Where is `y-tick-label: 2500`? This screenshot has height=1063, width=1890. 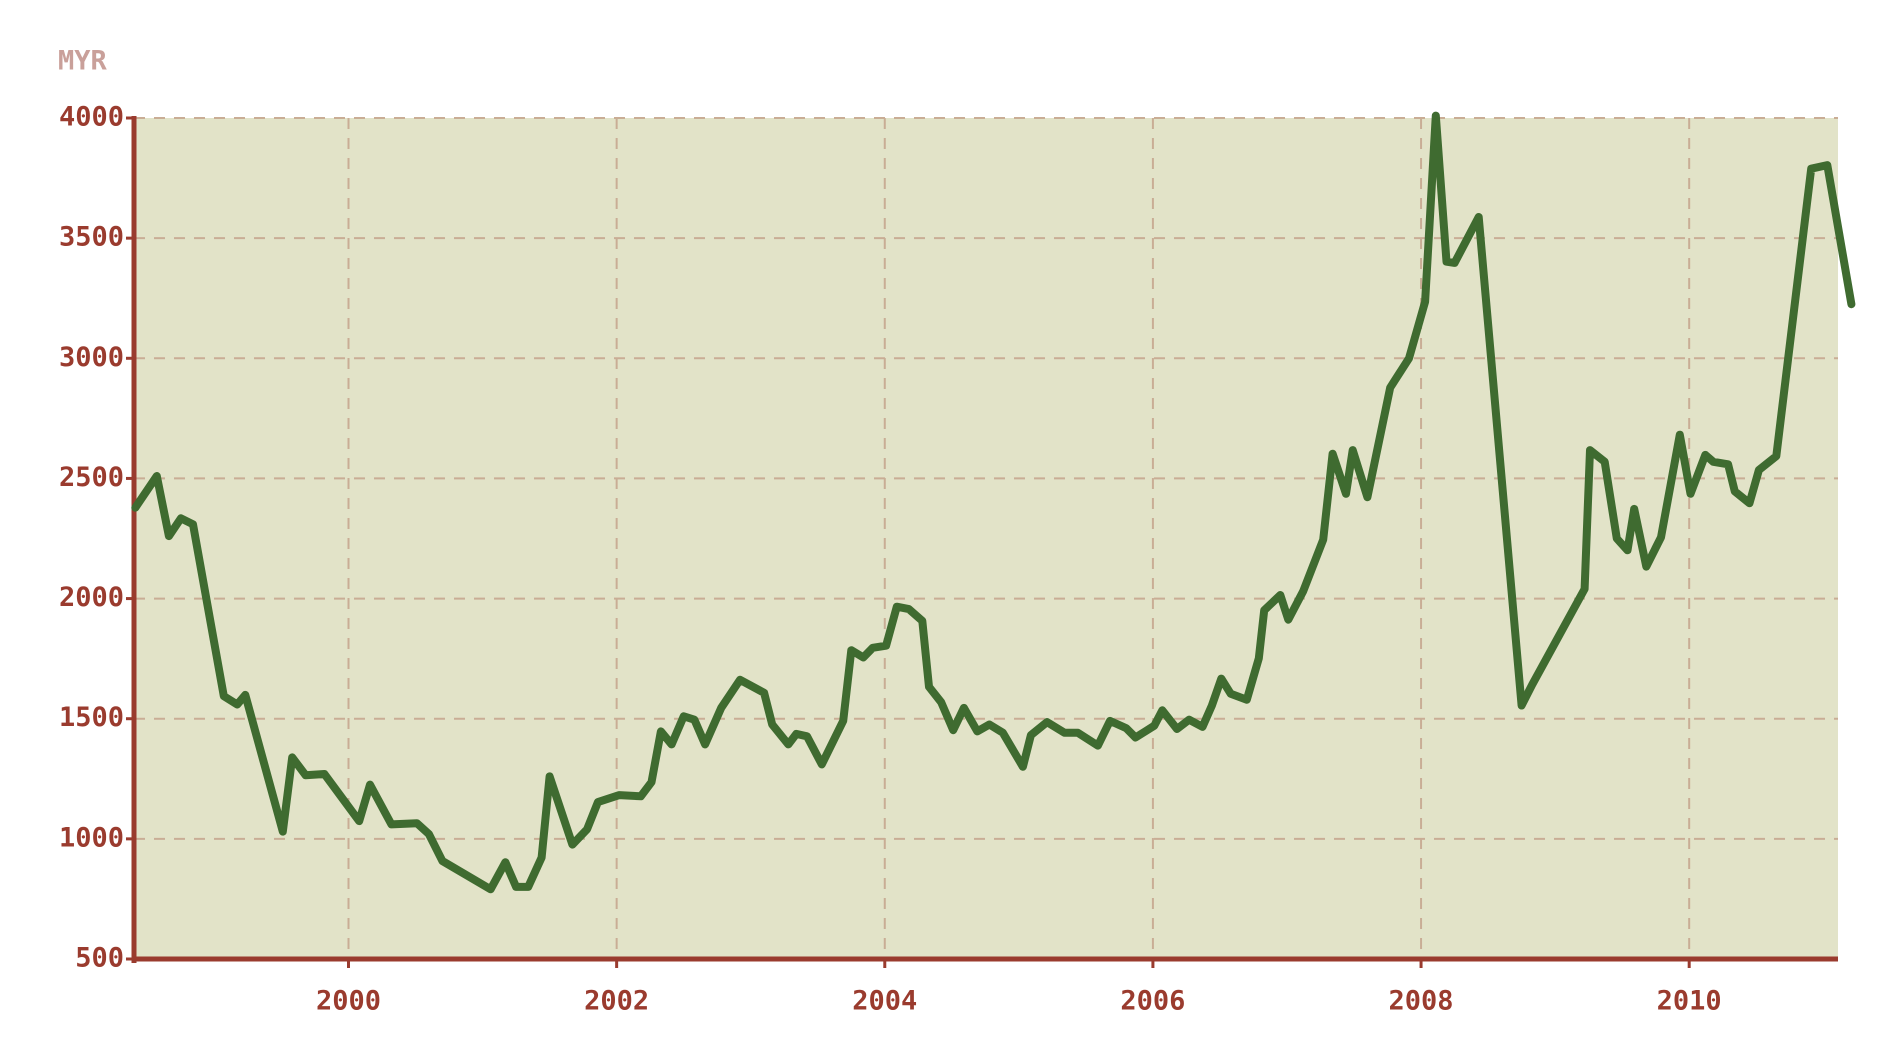
y-tick-label: 2500 is located at coordinates (91, 477).